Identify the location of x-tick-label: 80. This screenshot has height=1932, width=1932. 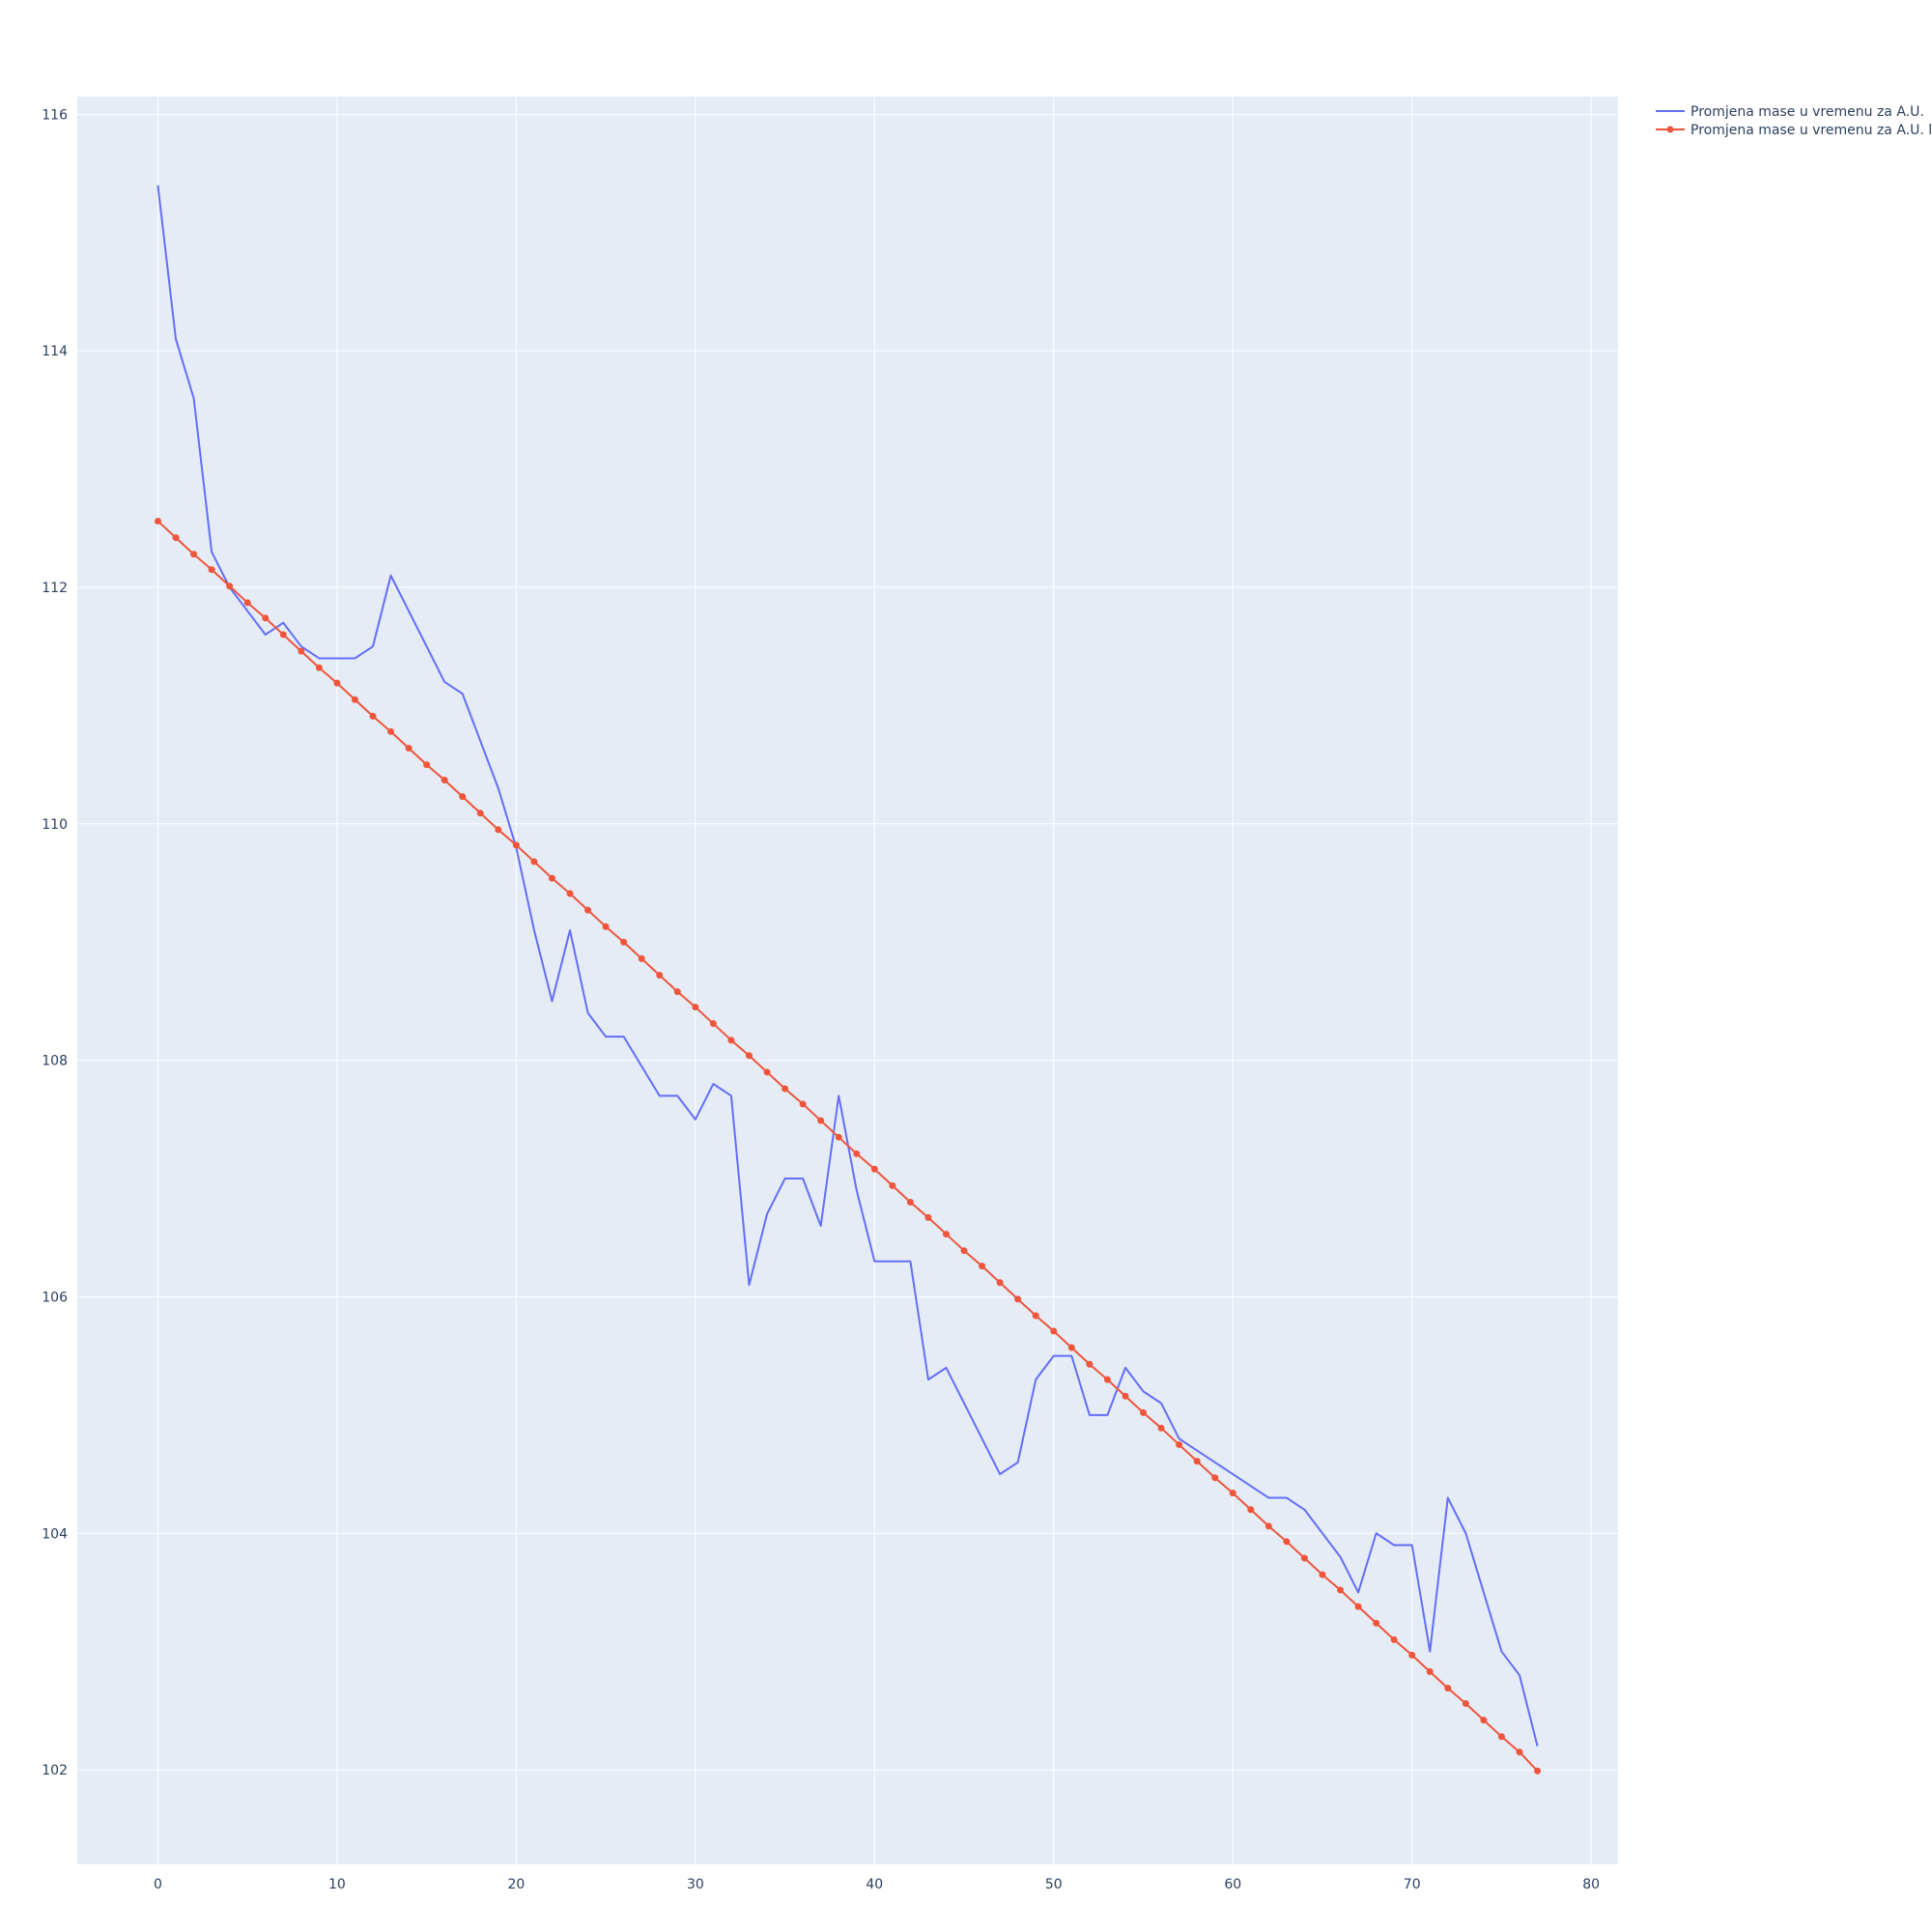
(1591, 1884).